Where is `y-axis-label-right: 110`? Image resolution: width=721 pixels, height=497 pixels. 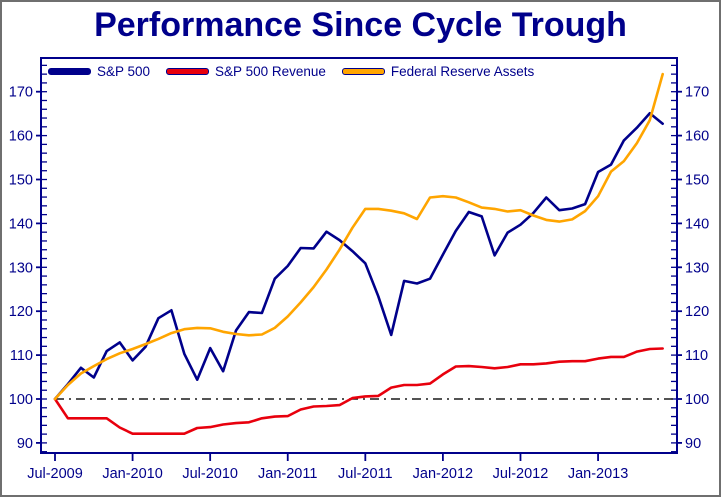
y-axis-label-right: 110 is located at coordinates (696, 356).